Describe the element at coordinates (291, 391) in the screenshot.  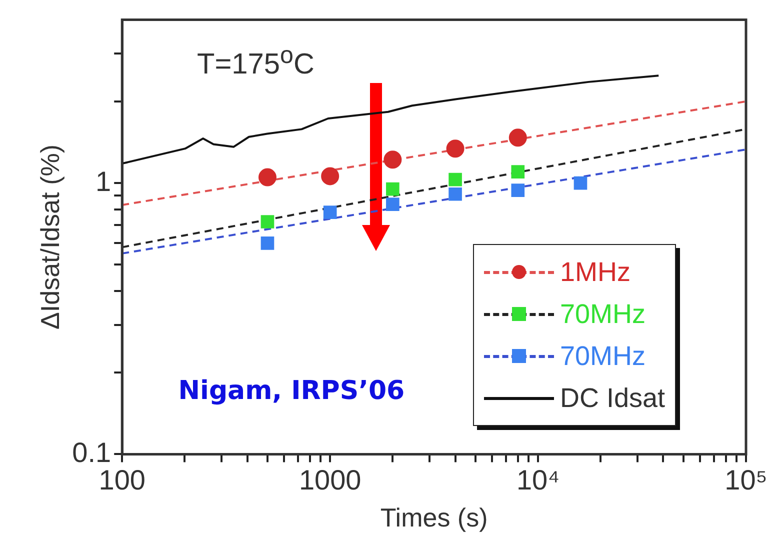
I see `annotation: Nigam, IRPS’06` at that location.